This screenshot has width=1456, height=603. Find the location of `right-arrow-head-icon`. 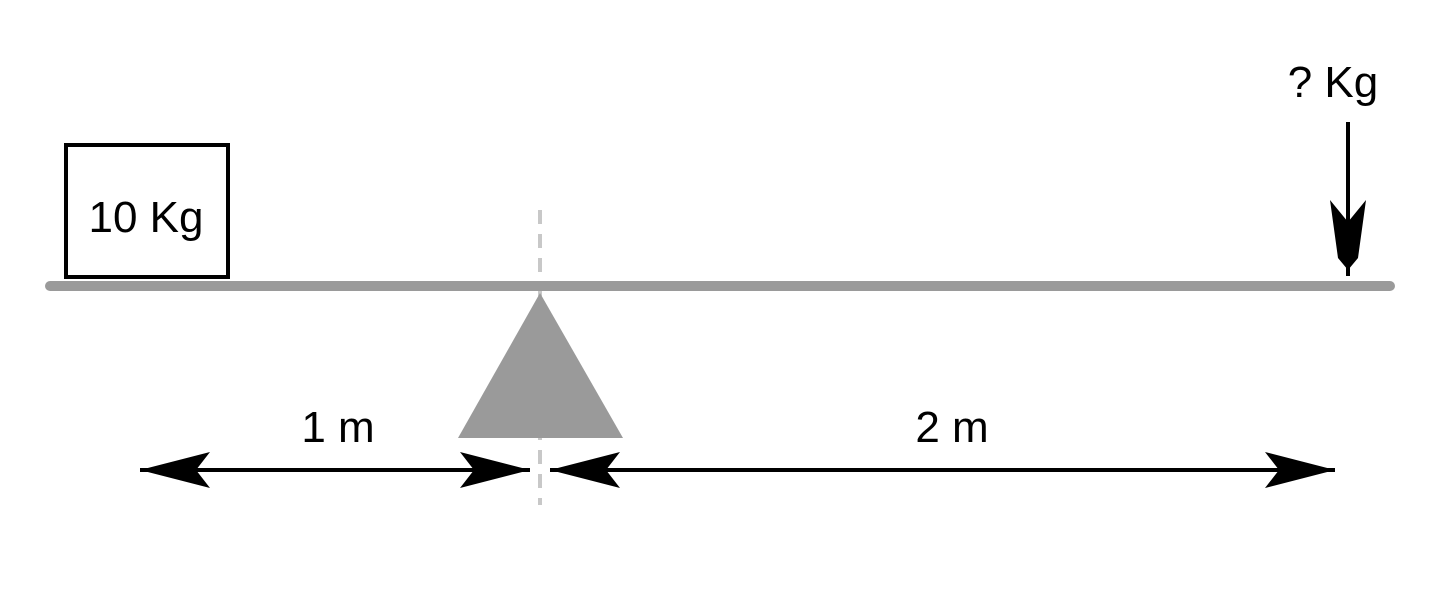

right-arrow-head-icon is located at coordinates (1300, 470).